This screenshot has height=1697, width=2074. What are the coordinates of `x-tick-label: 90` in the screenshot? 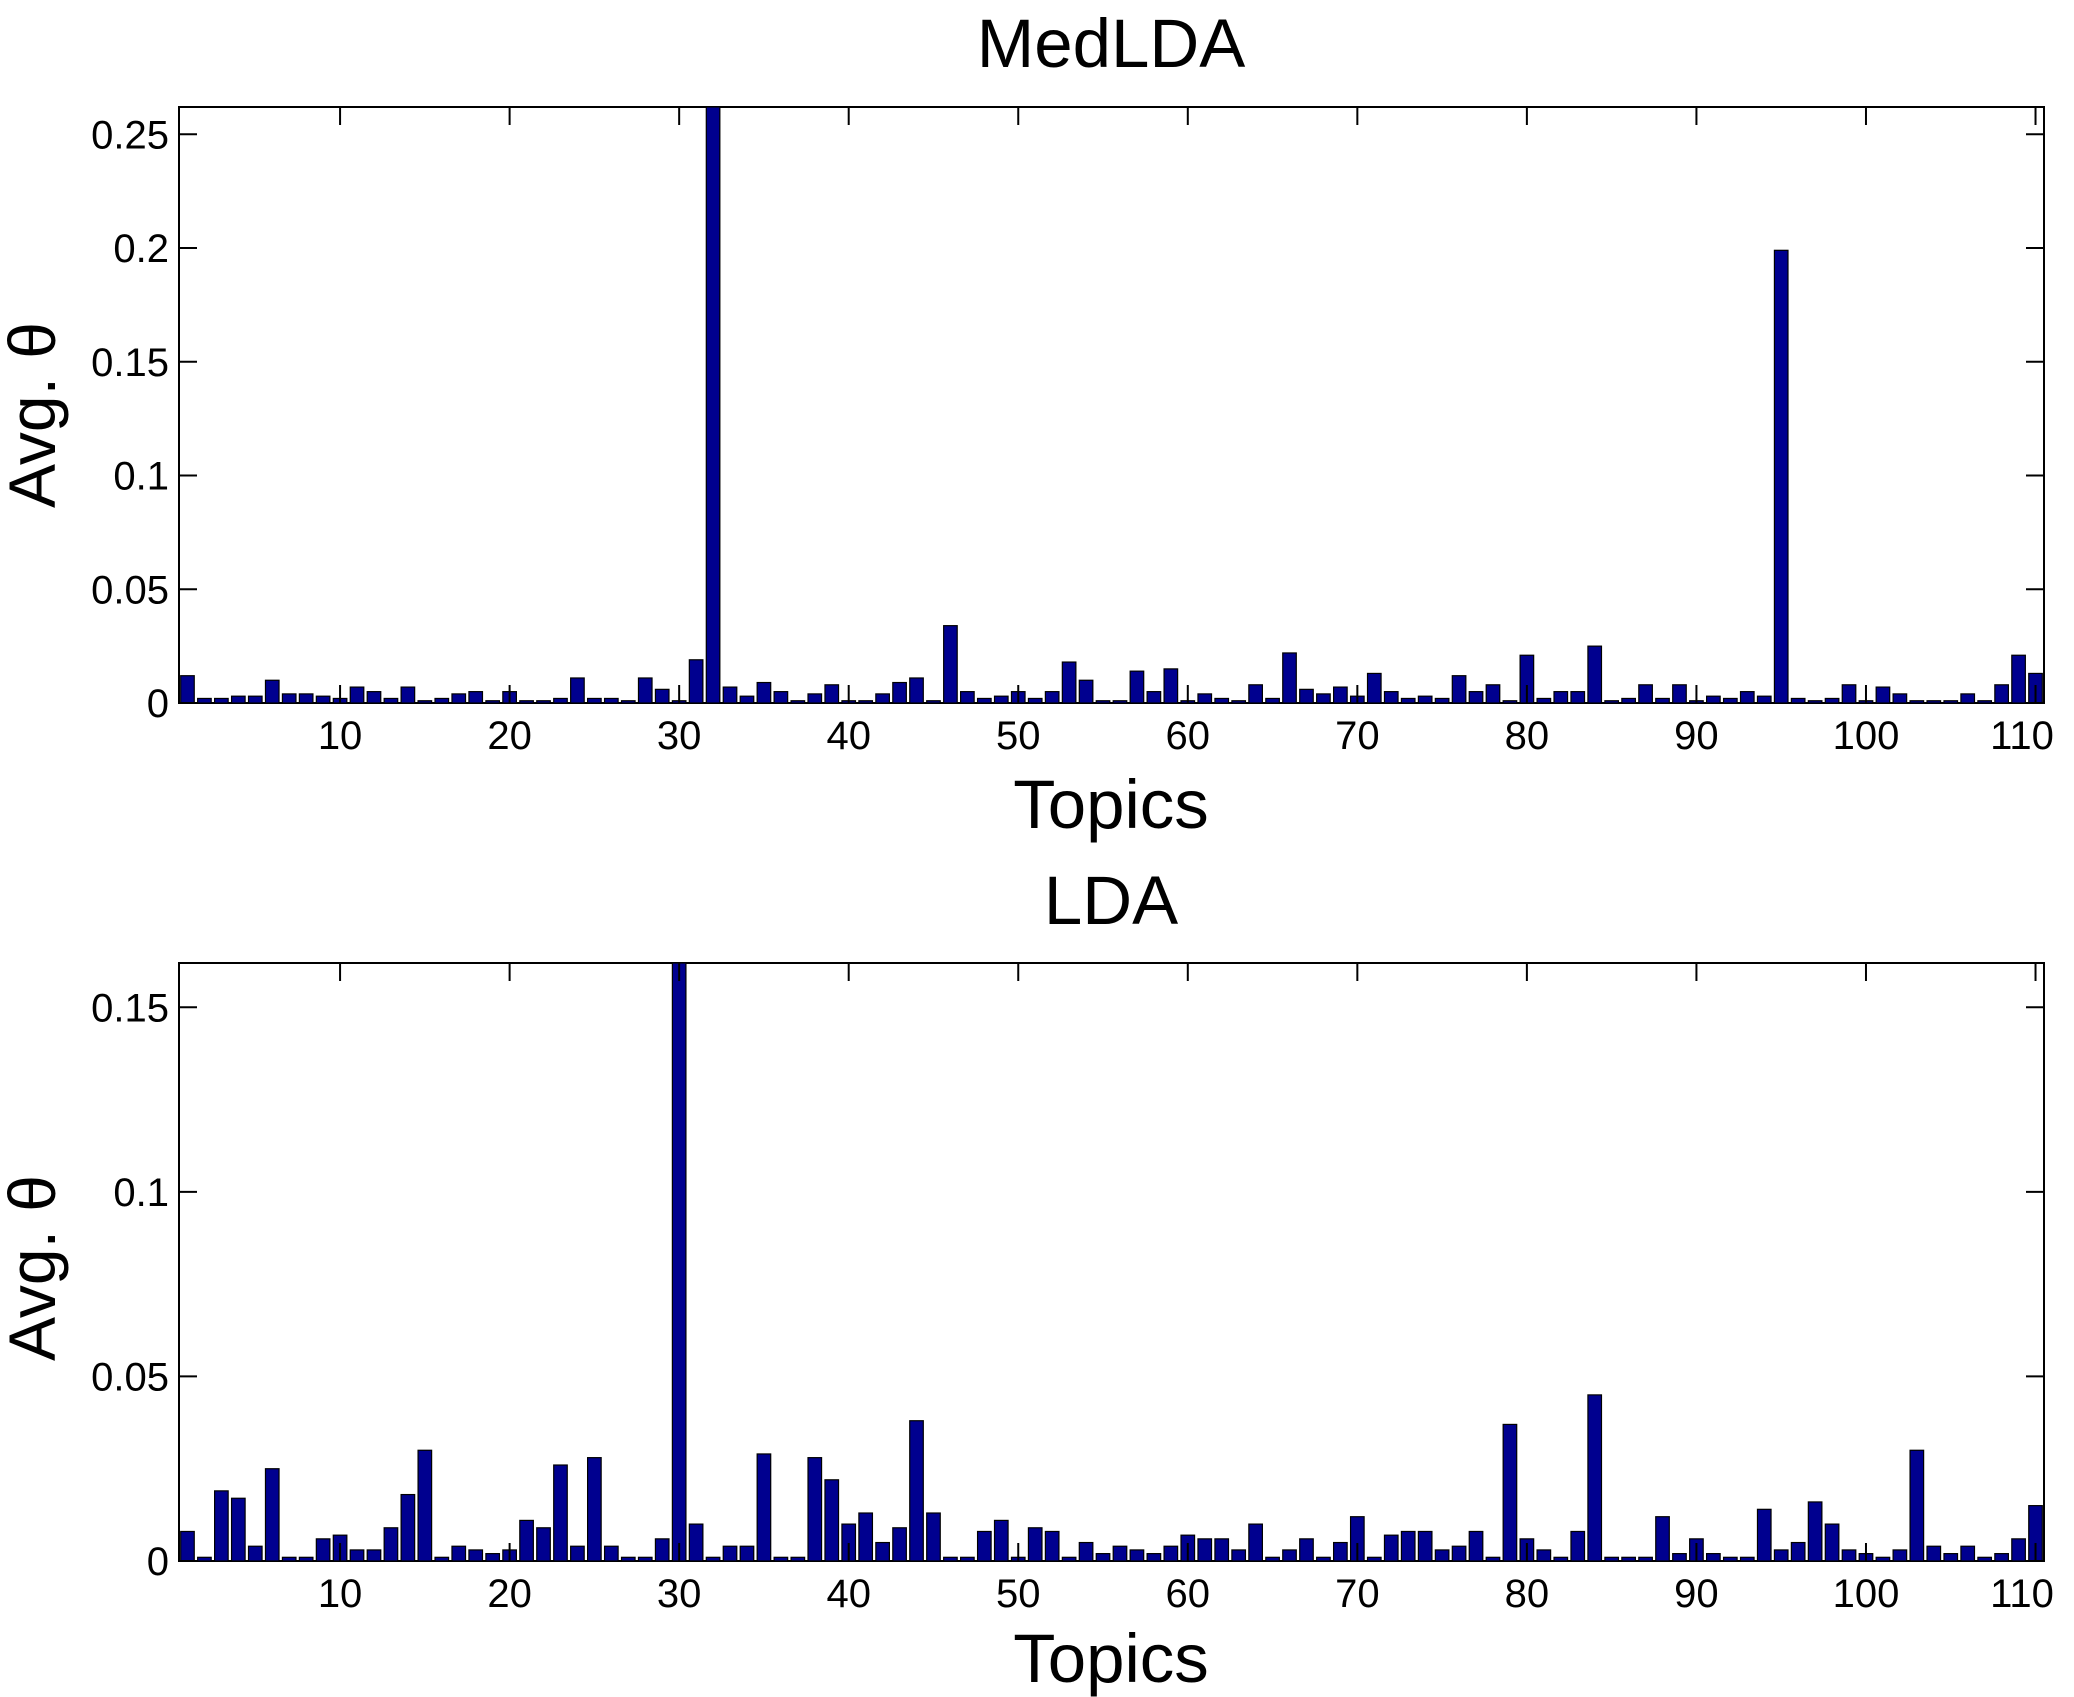 It's located at (1696, 1594).